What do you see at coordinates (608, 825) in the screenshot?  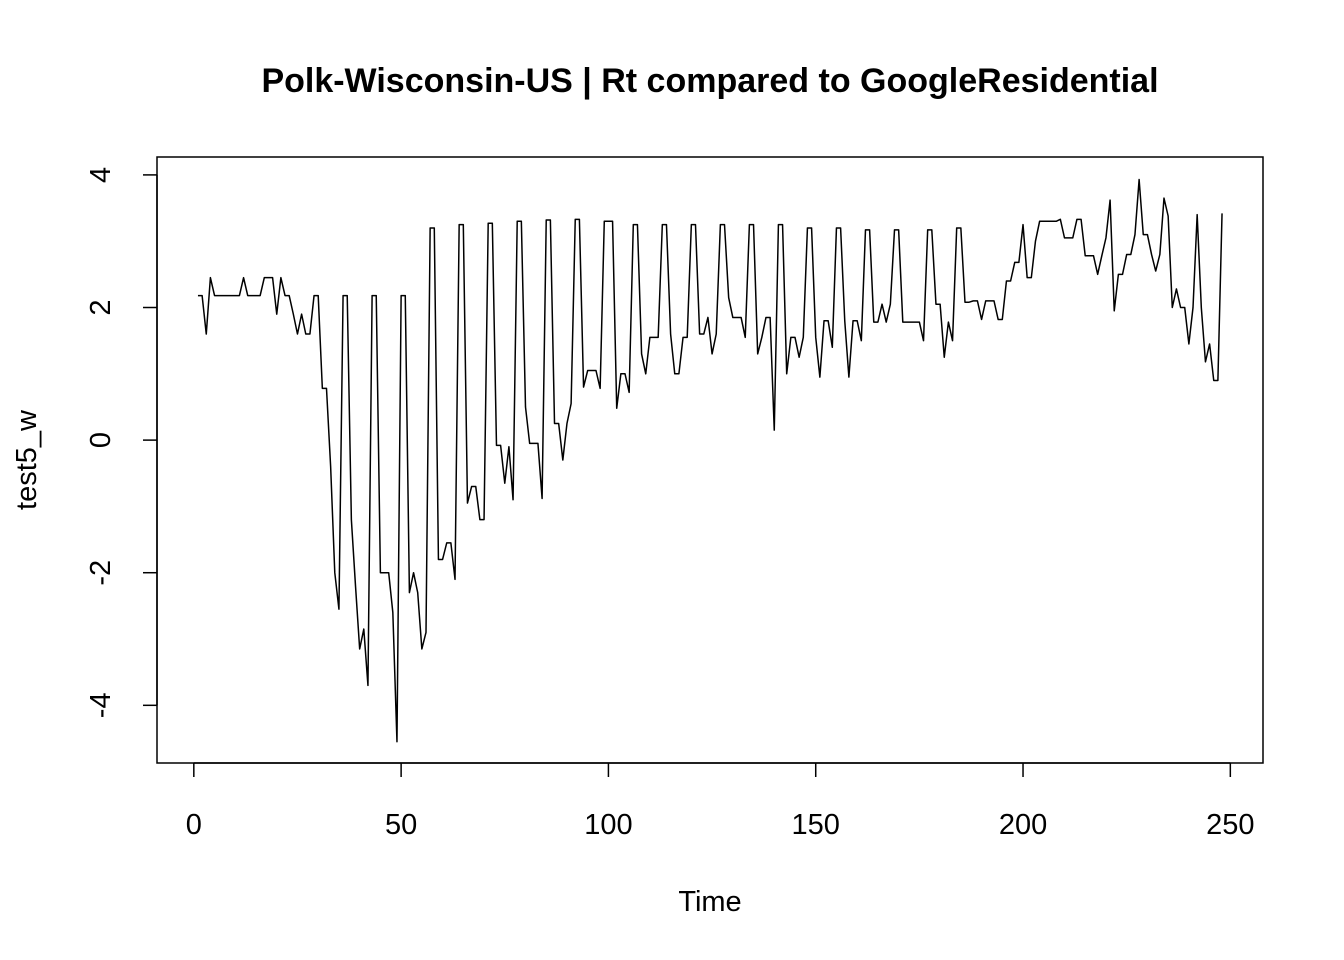 I see `x-tick-label: 100` at bounding box center [608, 825].